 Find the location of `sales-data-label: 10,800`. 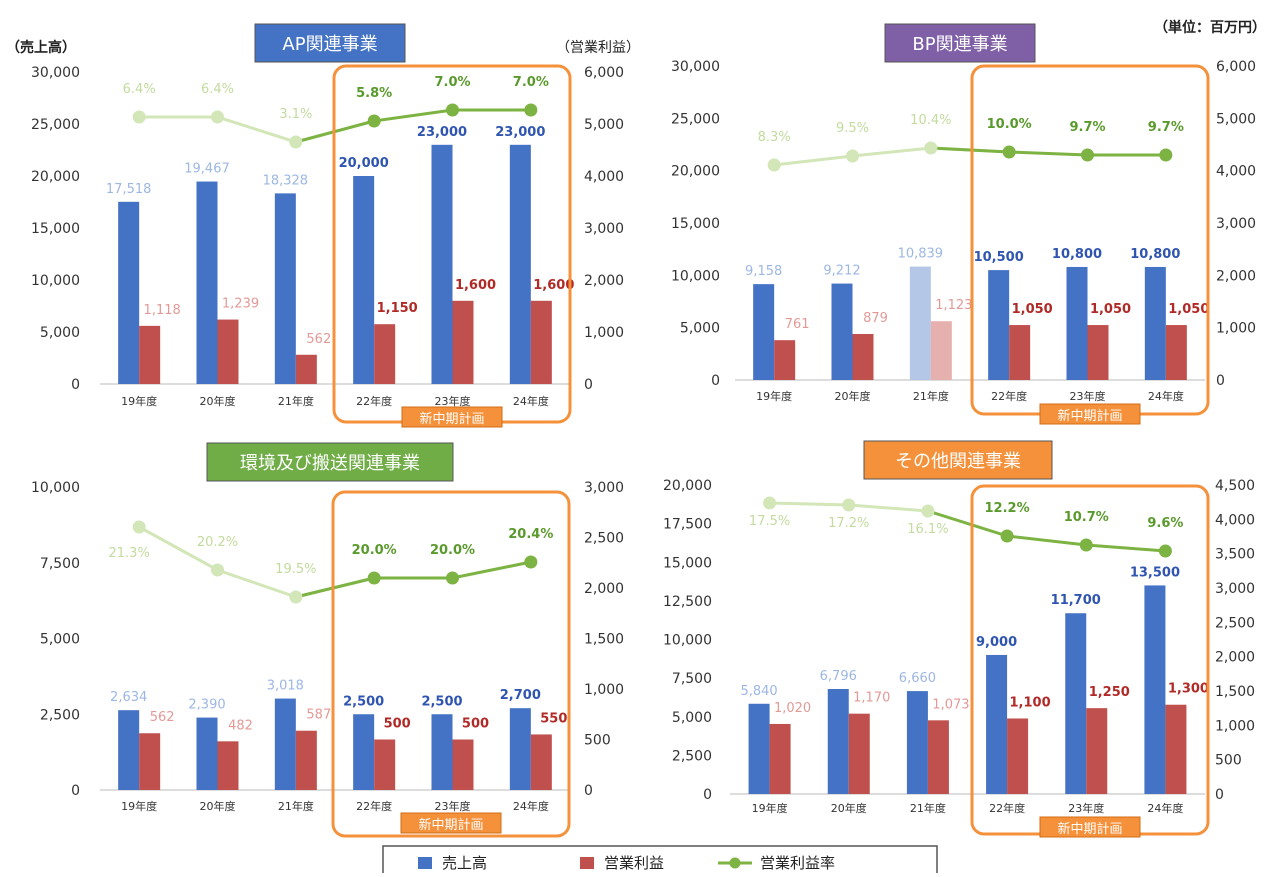

sales-data-label: 10,800 is located at coordinates (1077, 254).